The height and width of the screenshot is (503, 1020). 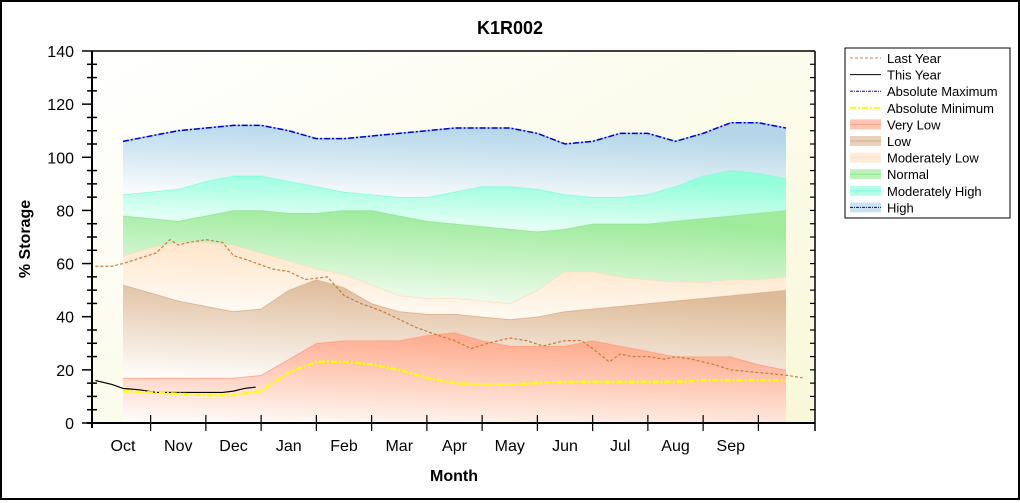 I want to click on x-tick-label: Dec, so click(x=233, y=446).